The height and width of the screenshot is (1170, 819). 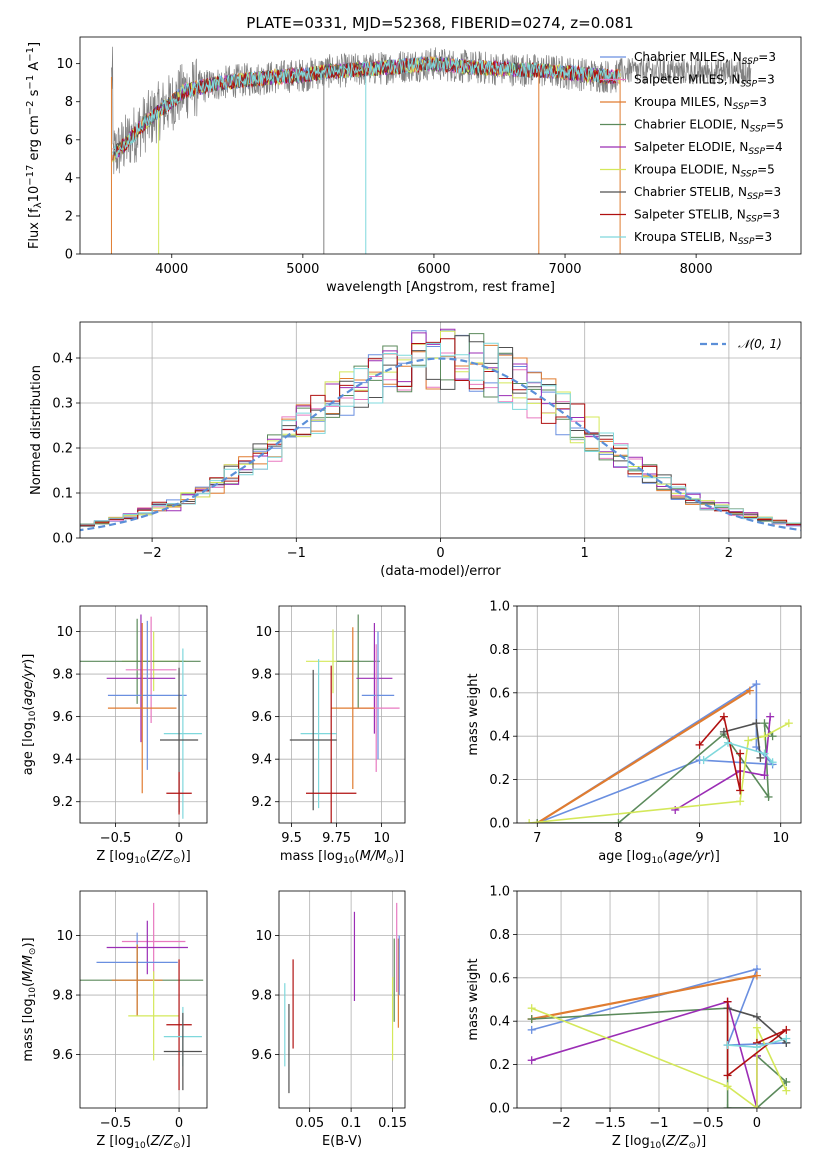 What do you see at coordinates (473, 999) in the screenshot?
I see `y-axis-label: mass weight` at bounding box center [473, 999].